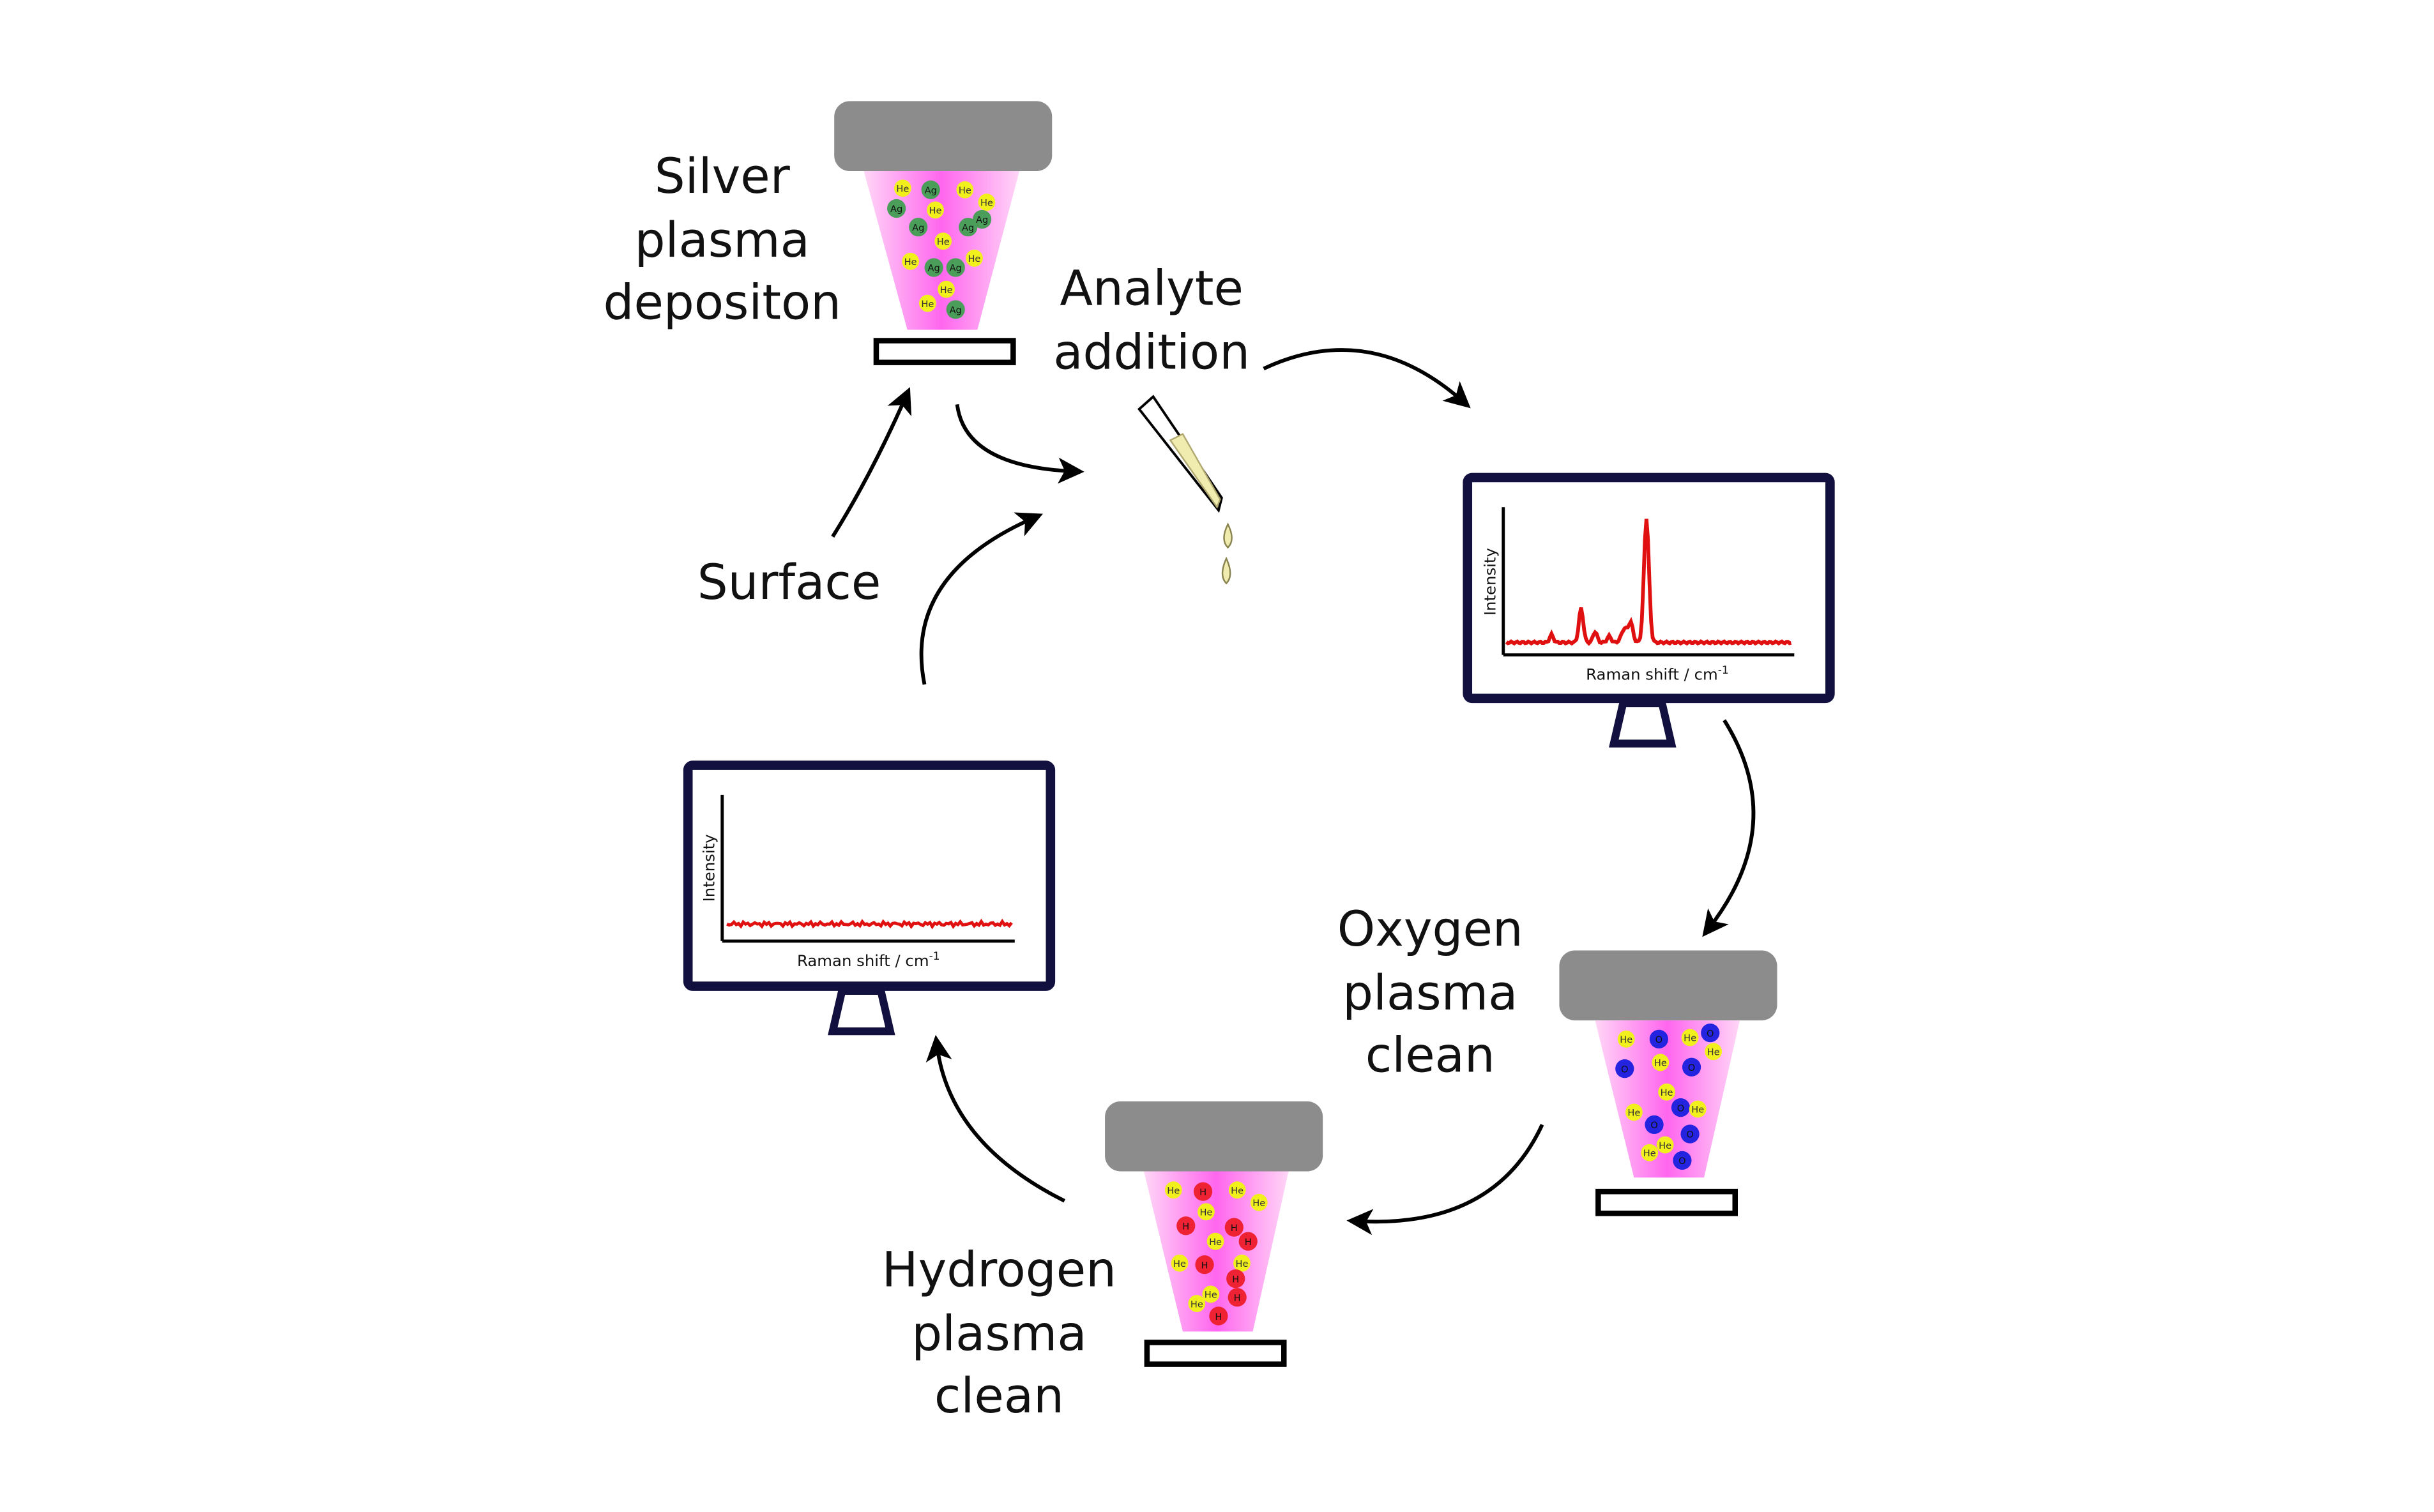 Image resolution: width=2434 pixels, height=1512 pixels. Describe the element at coordinates (1151, 320) in the screenshot. I see `label-analyte: Analyte addition` at that location.